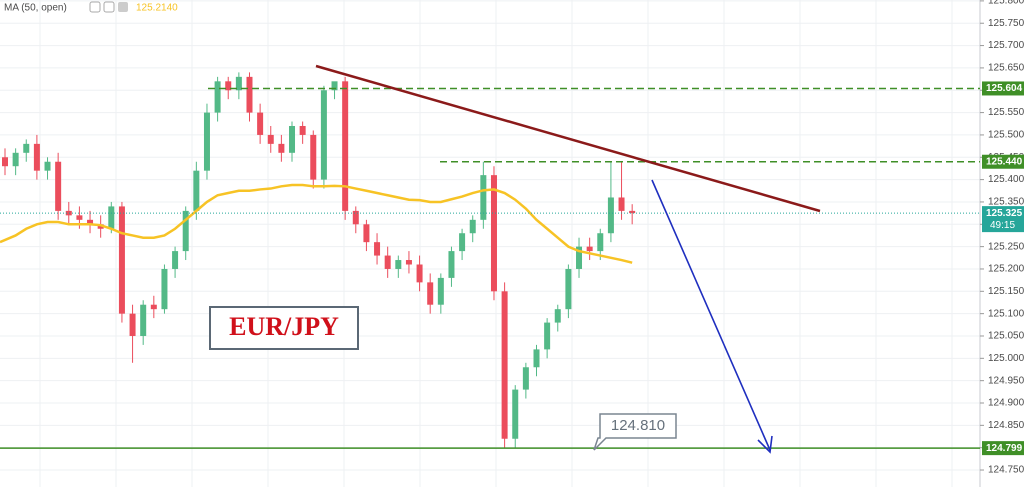 This screenshot has width=1024, height=487. What do you see at coordinates (1004, 213) in the screenshot?
I see `current-price-label: 125.325` at bounding box center [1004, 213].